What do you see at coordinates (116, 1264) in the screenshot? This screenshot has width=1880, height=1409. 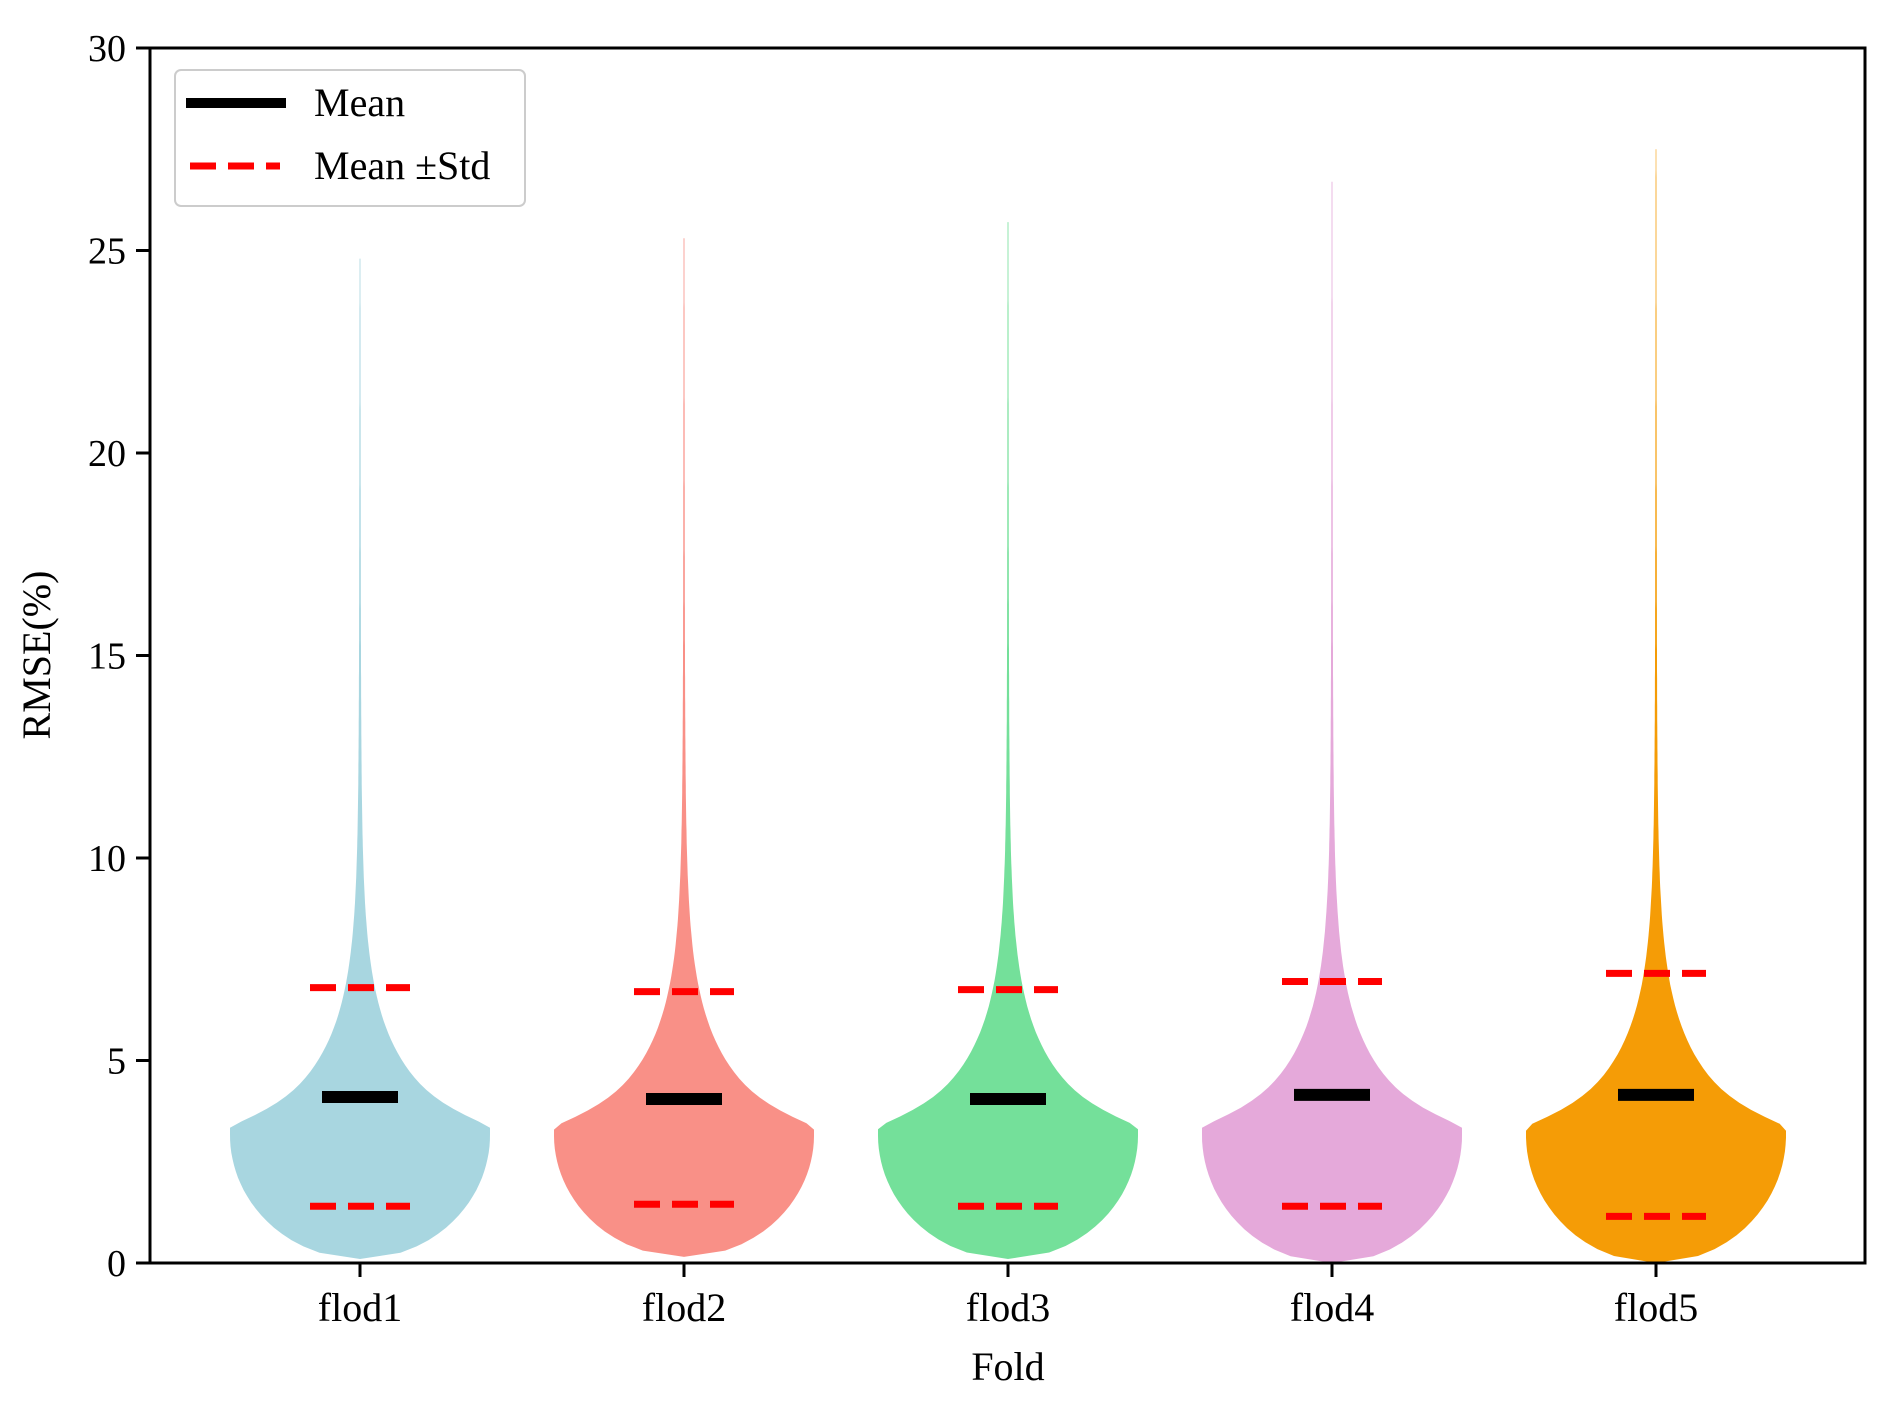 I see `y-tick-label: 0` at bounding box center [116, 1264].